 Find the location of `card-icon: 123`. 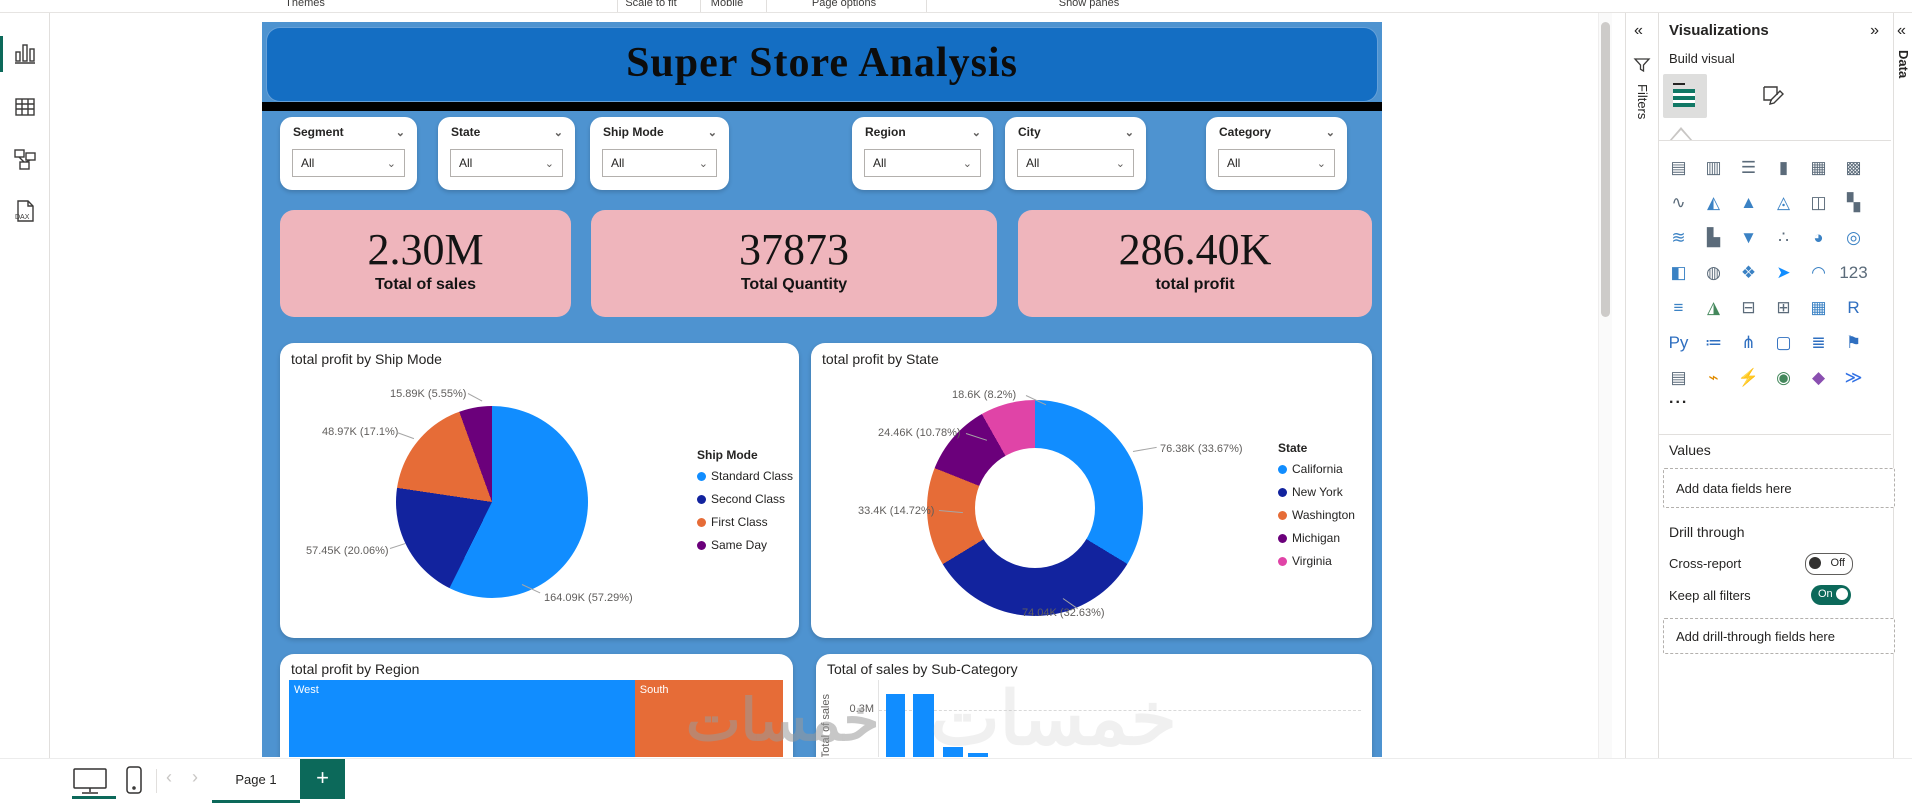

card-icon: 123 is located at coordinates (1853, 272).